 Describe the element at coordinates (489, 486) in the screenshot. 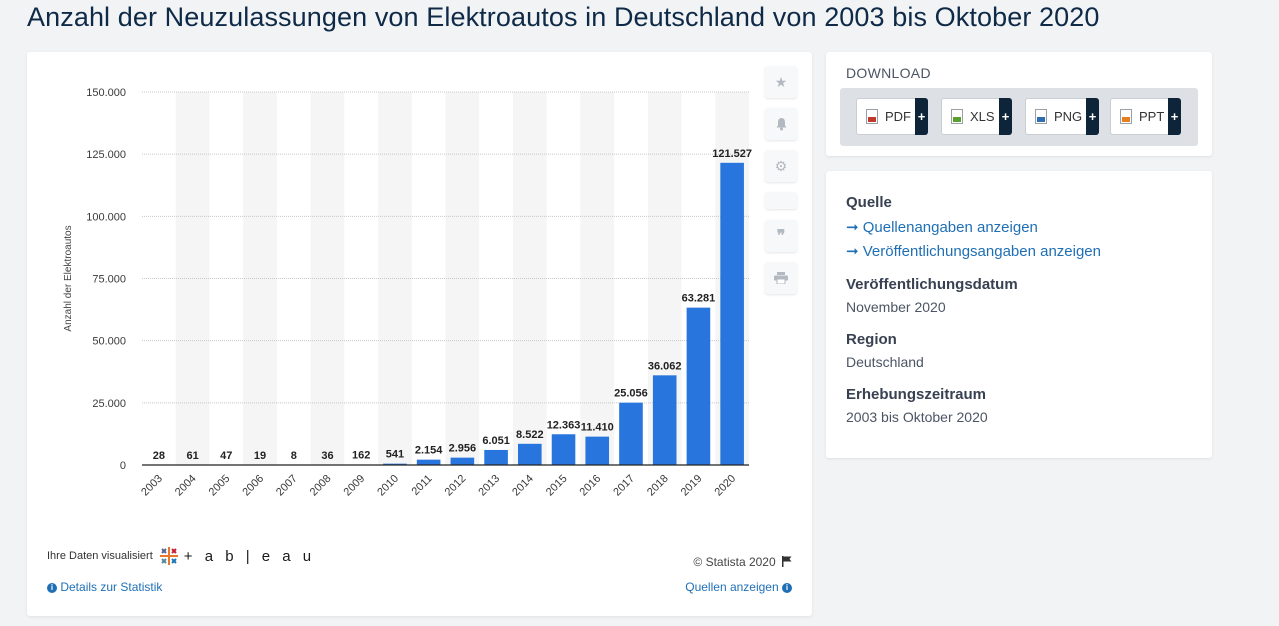

I see `x-tick-label: 2013` at that location.